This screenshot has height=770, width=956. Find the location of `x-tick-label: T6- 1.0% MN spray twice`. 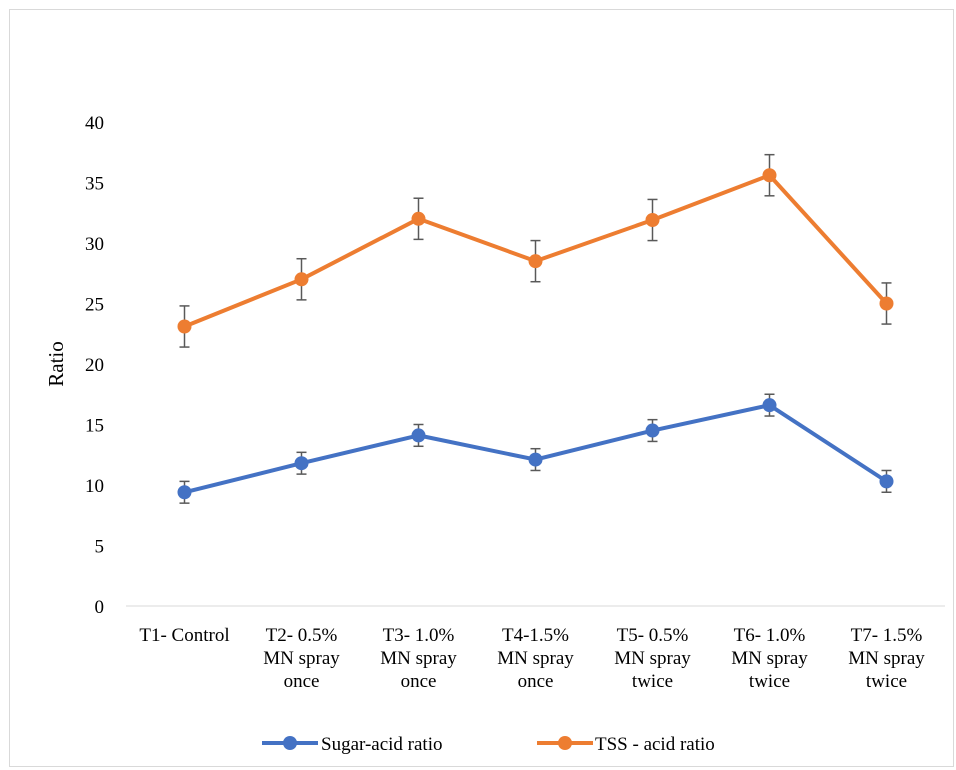

x-tick-label: T6- 1.0% MN spray twice is located at coordinates (769, 658).